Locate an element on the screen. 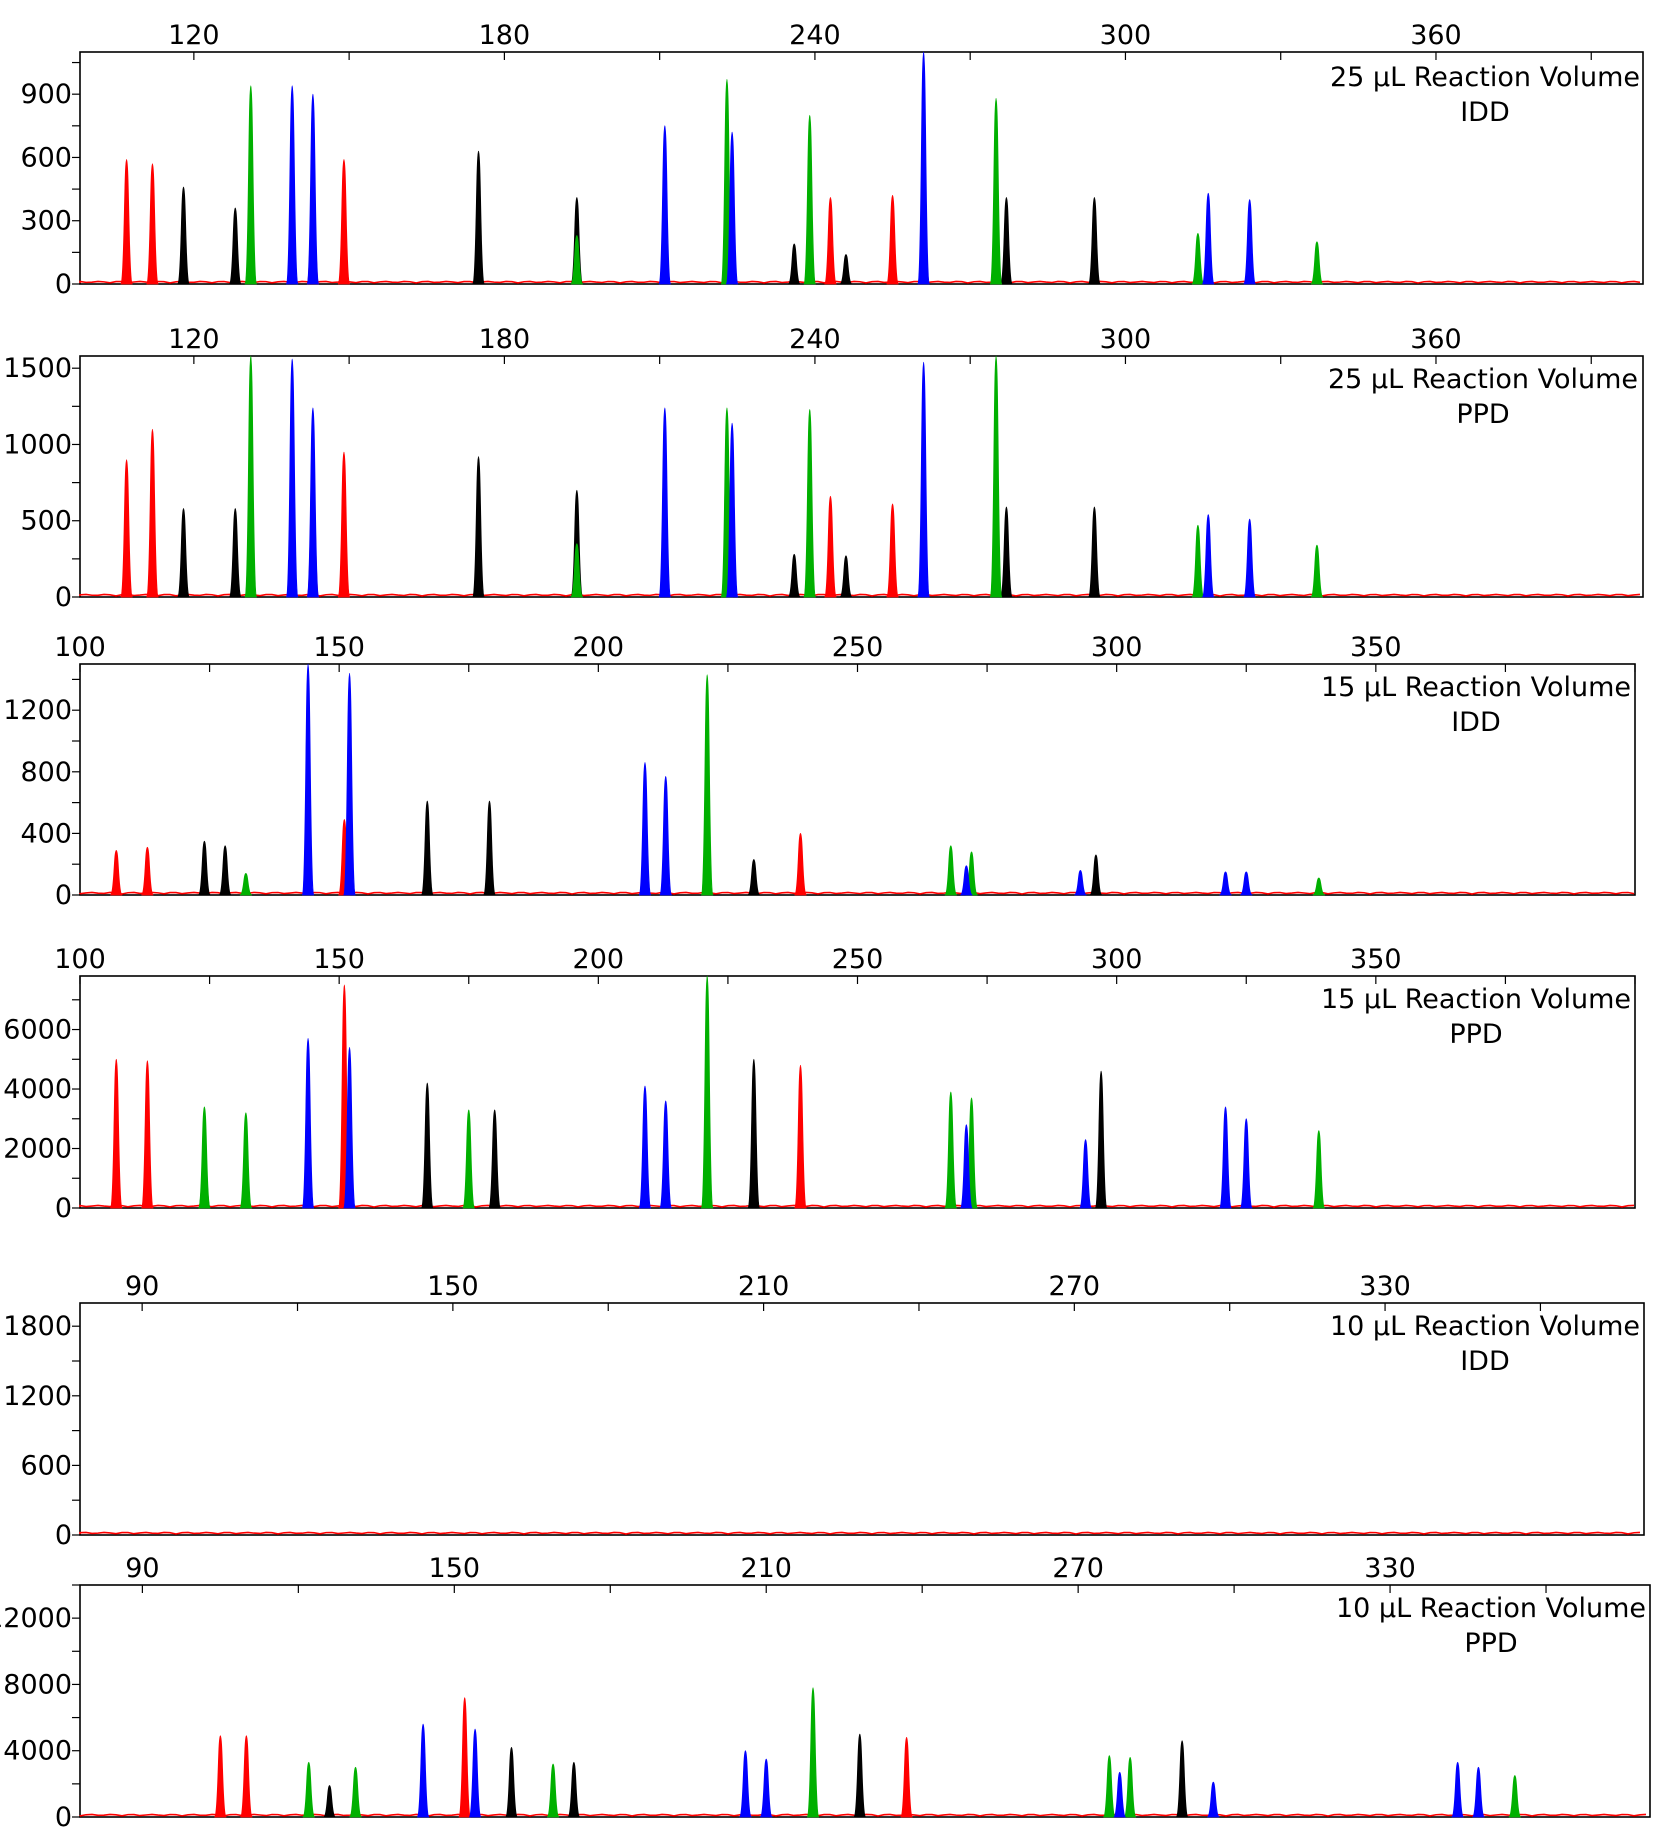 The image size is (1669, 1844). x-tick-label: 210 is located at coordinates (764, 1286).